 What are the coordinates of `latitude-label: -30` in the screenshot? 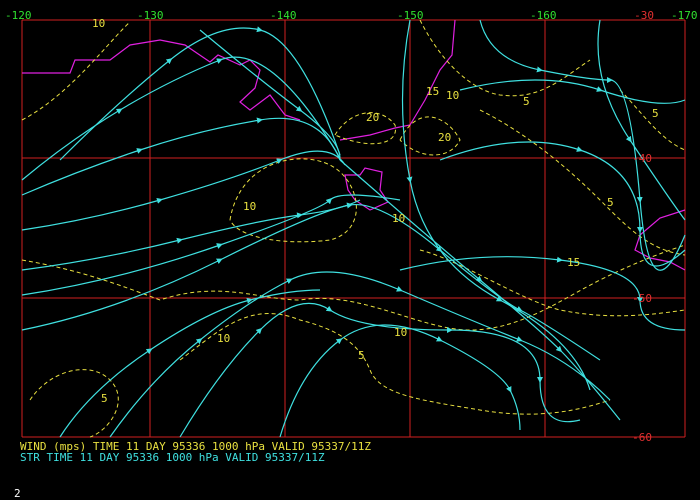 It's located at (644, 15).